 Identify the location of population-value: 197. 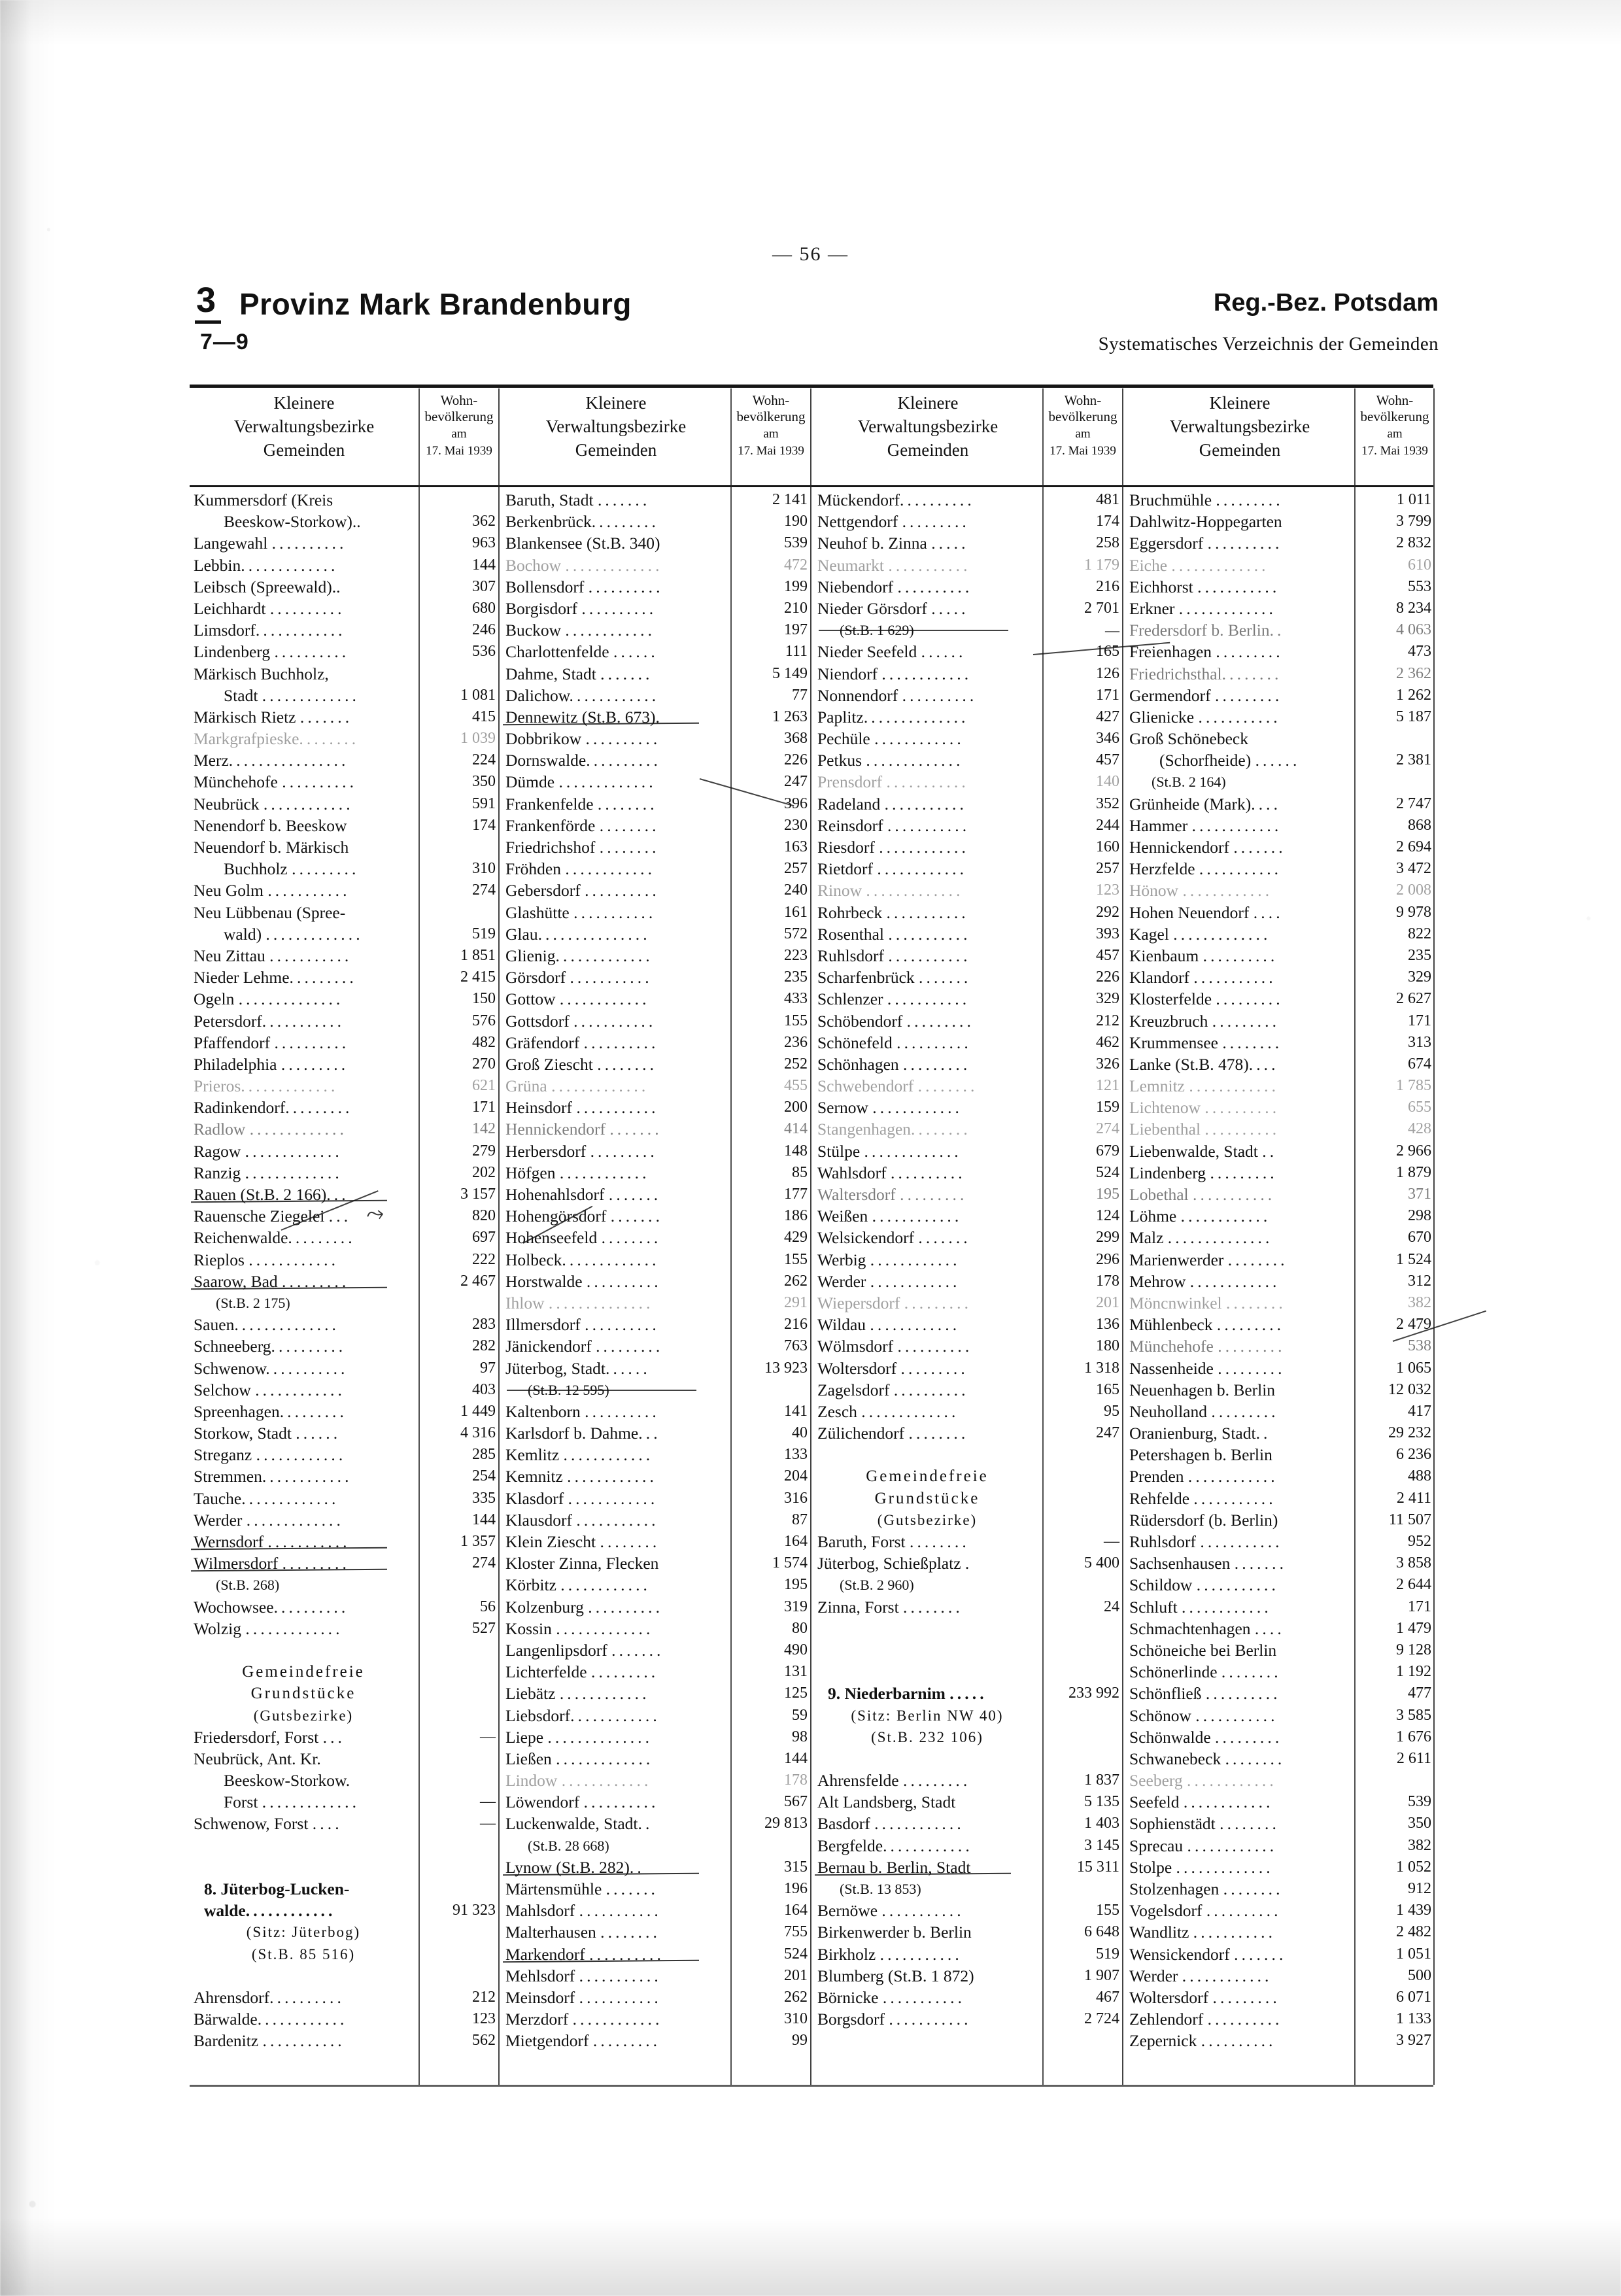
(796, 630).